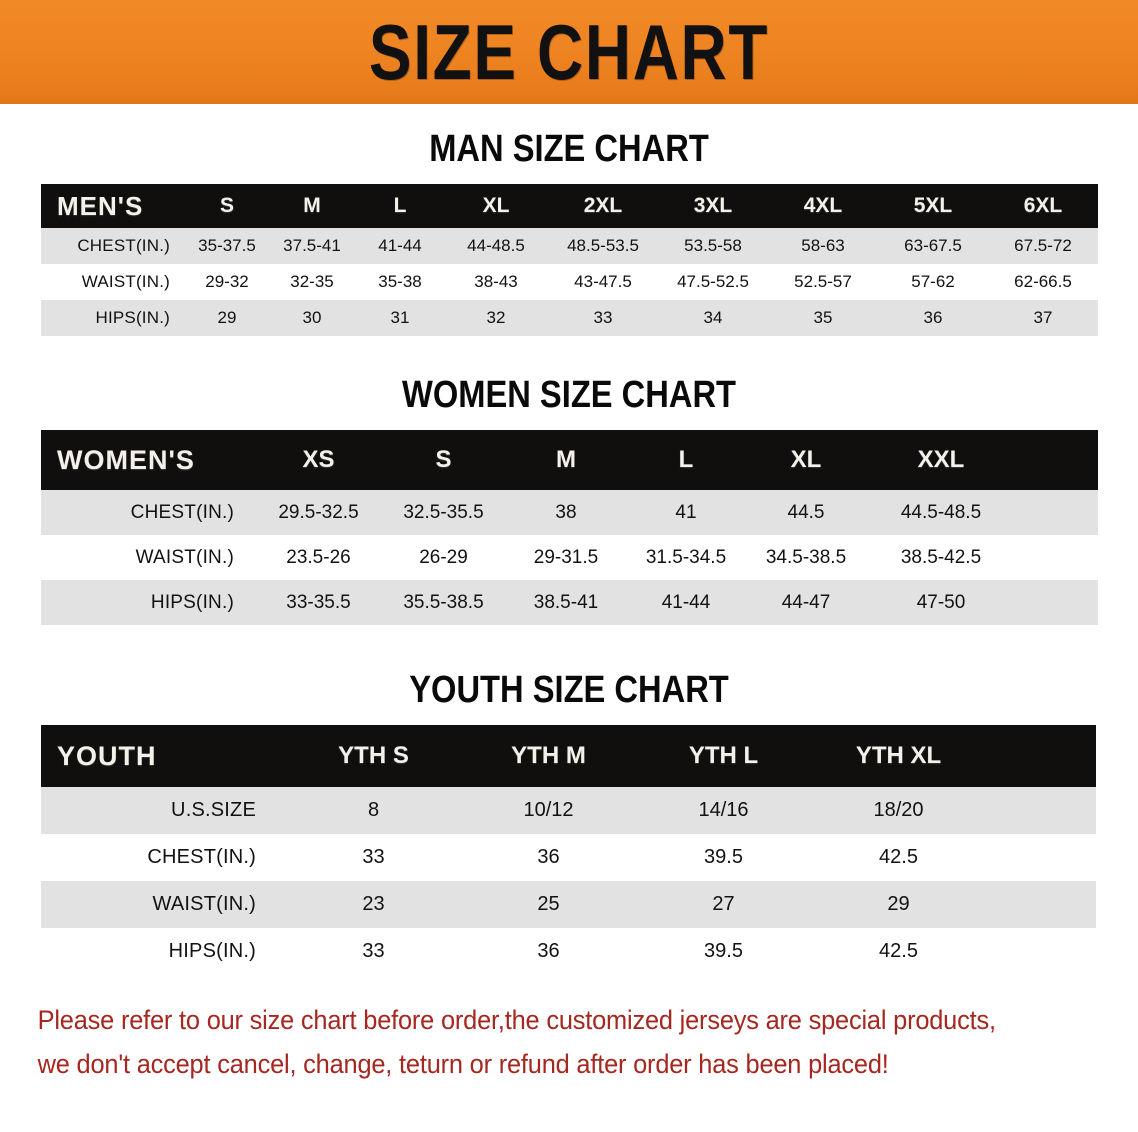 The height and width of the screenshot is (1132, 1138). Describe the element at coordinates (496, 318) in the screenshot. I see `man-cell-2-3: 32` at that location.